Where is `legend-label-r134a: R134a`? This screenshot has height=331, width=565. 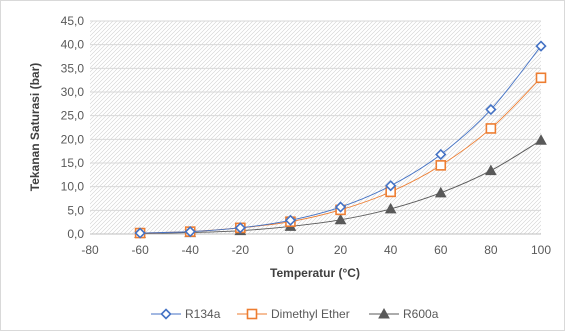
legend-label-r134a: R134a is located at coordinates (203, 314).